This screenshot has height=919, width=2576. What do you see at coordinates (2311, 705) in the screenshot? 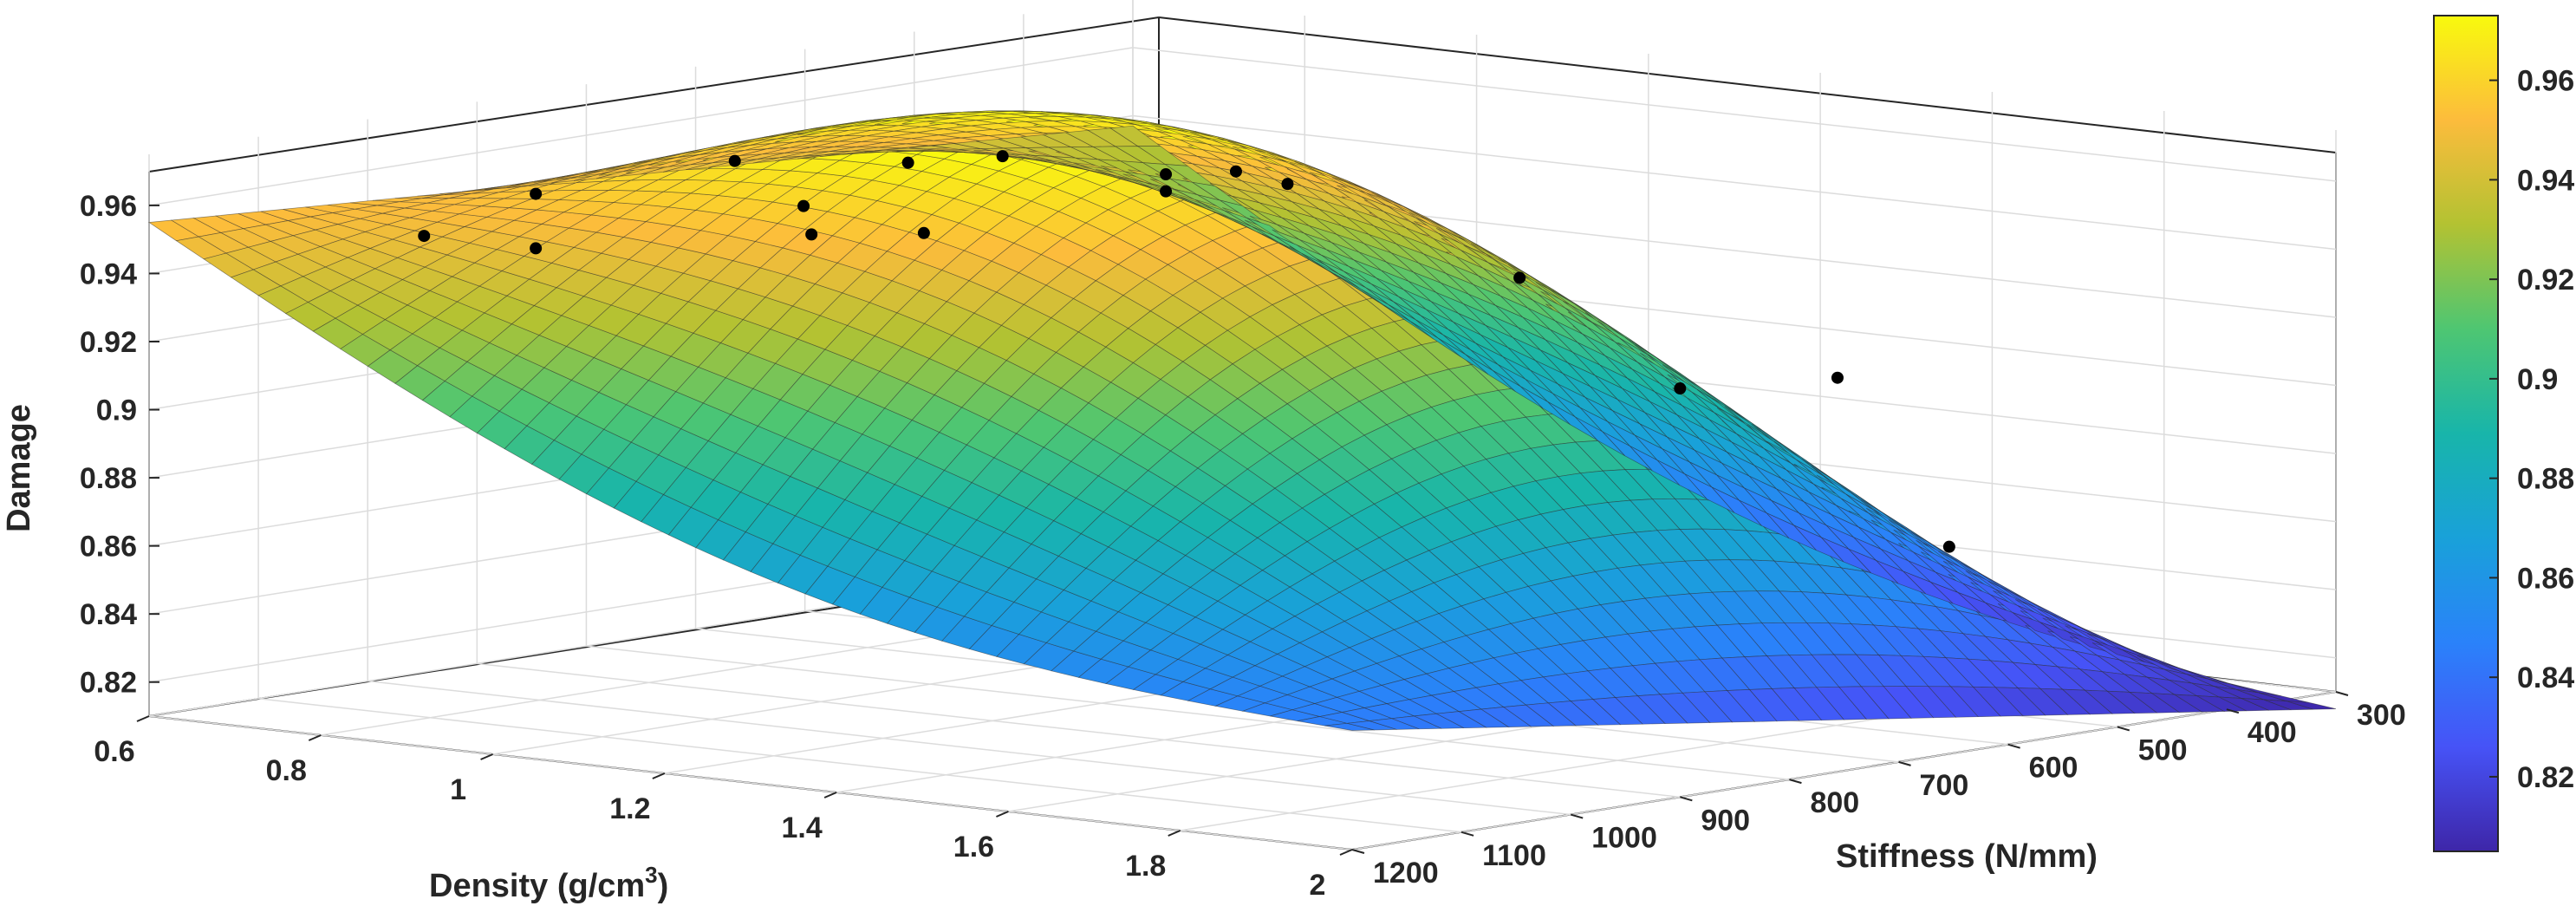
I see `surface-patch` at bounding box center [2311, 705].